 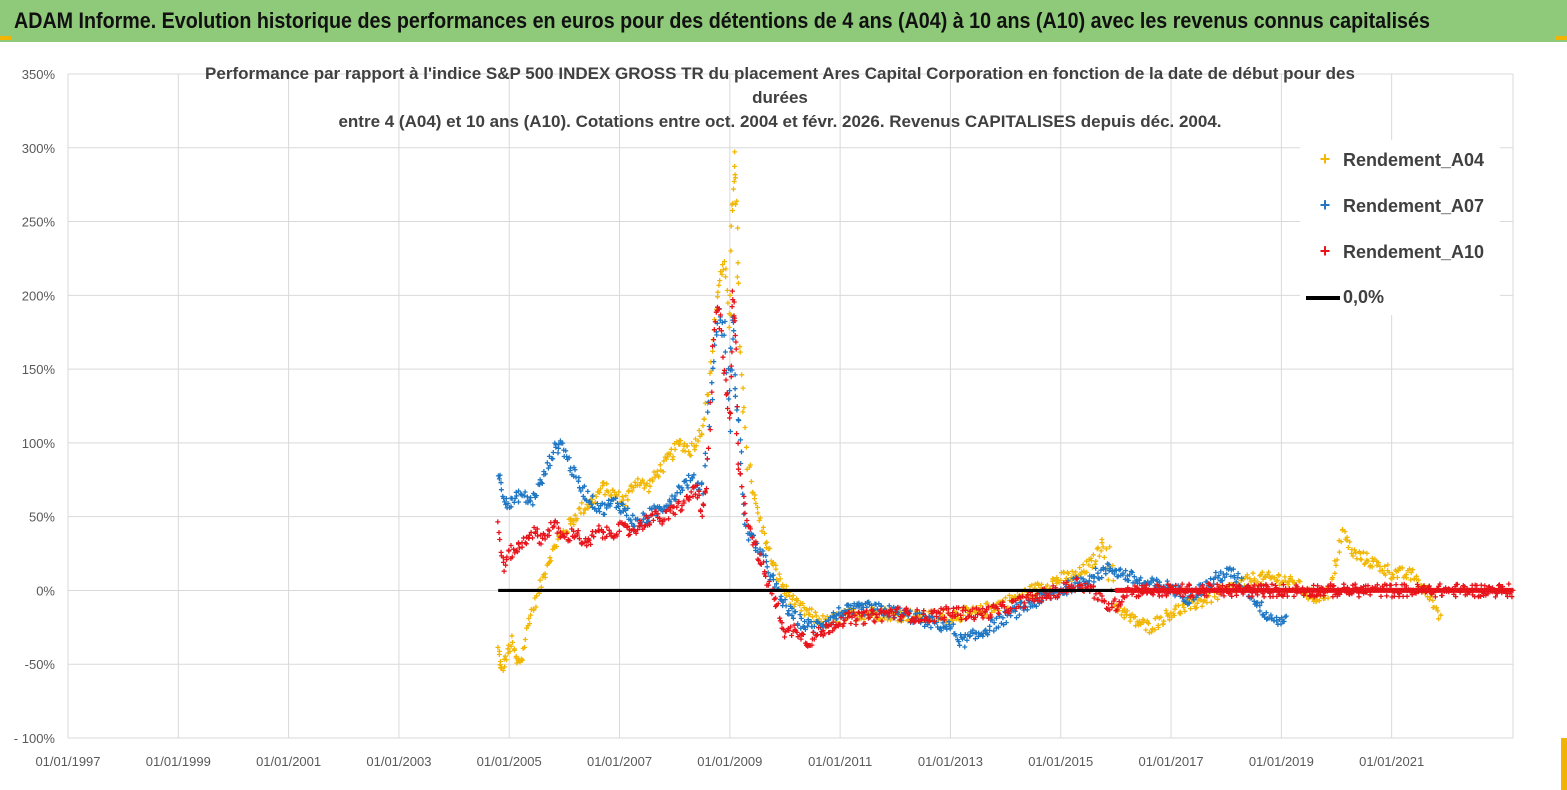 What do you see at coordinates (1400, 297) in the screenshot?
I see `legend-item-zero: 0,0%` at bounding box center [1400, 297].